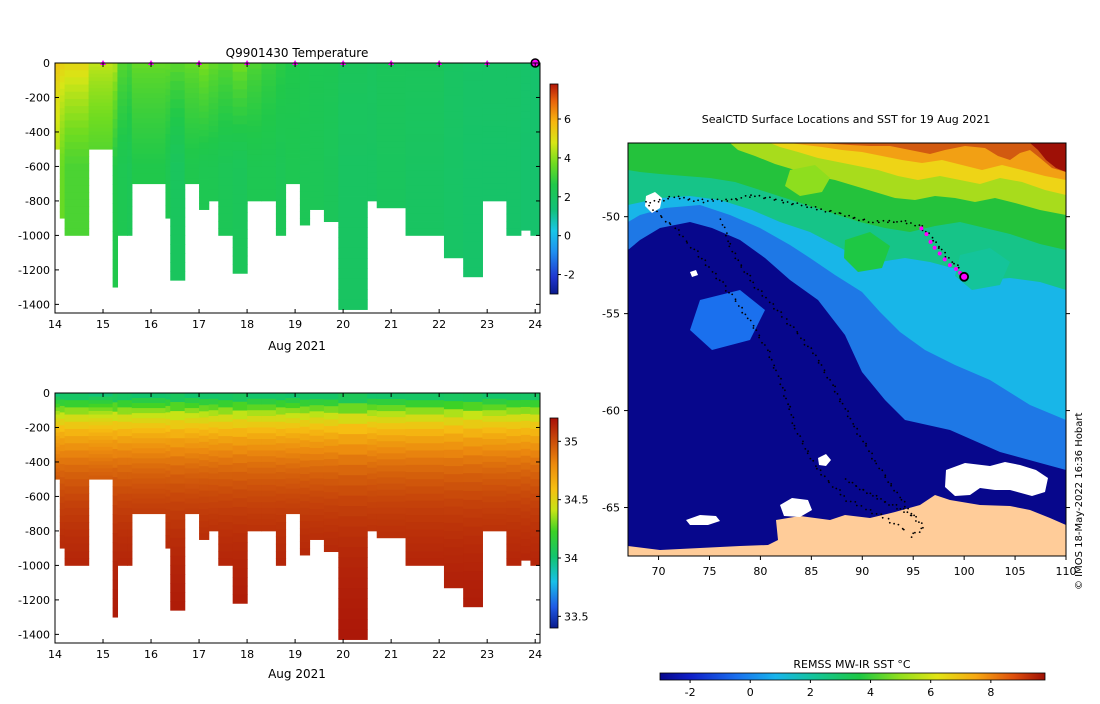  I want to click on temperature-colorbar, so click(554, 189).